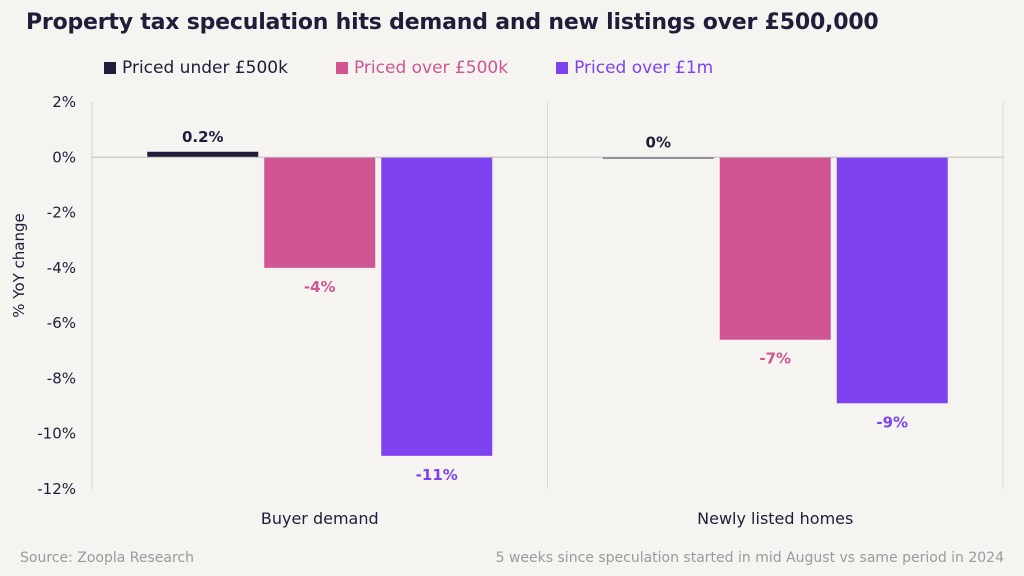 This screenshot has width=1024, height=576. What do you see at coordinates (110, 68) in the screenshot?
I see `legend-swatch-under-500k` at bounding box center [110, 68].